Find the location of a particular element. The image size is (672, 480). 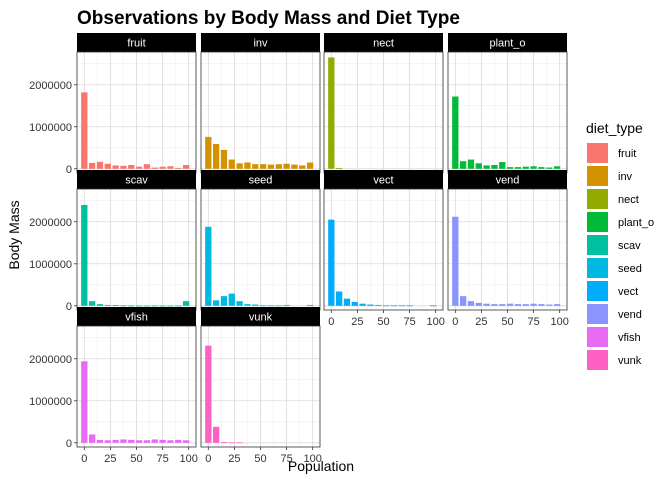

legend-label: inv is located at coordinates (625, 177).